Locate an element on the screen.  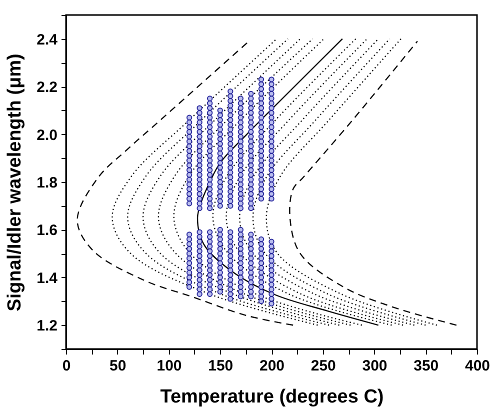
x-tick-label: 350 is located at coordinates (426, 366).